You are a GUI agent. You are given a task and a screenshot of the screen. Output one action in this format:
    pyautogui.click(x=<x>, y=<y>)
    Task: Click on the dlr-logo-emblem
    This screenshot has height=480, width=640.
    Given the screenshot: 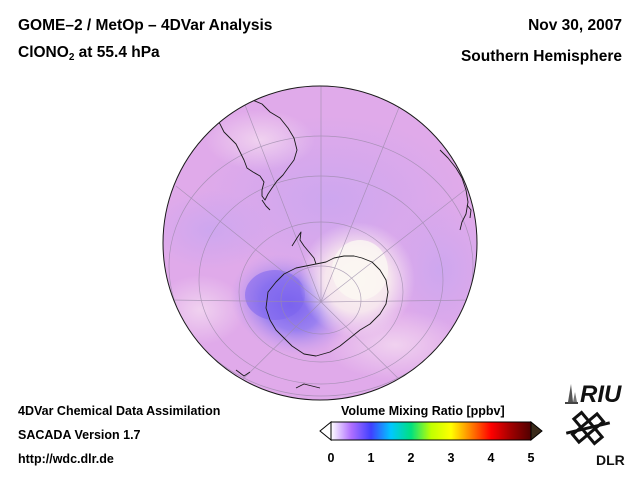 What is the action you would take?
    pyautogui.click(x=588, y=428)
    